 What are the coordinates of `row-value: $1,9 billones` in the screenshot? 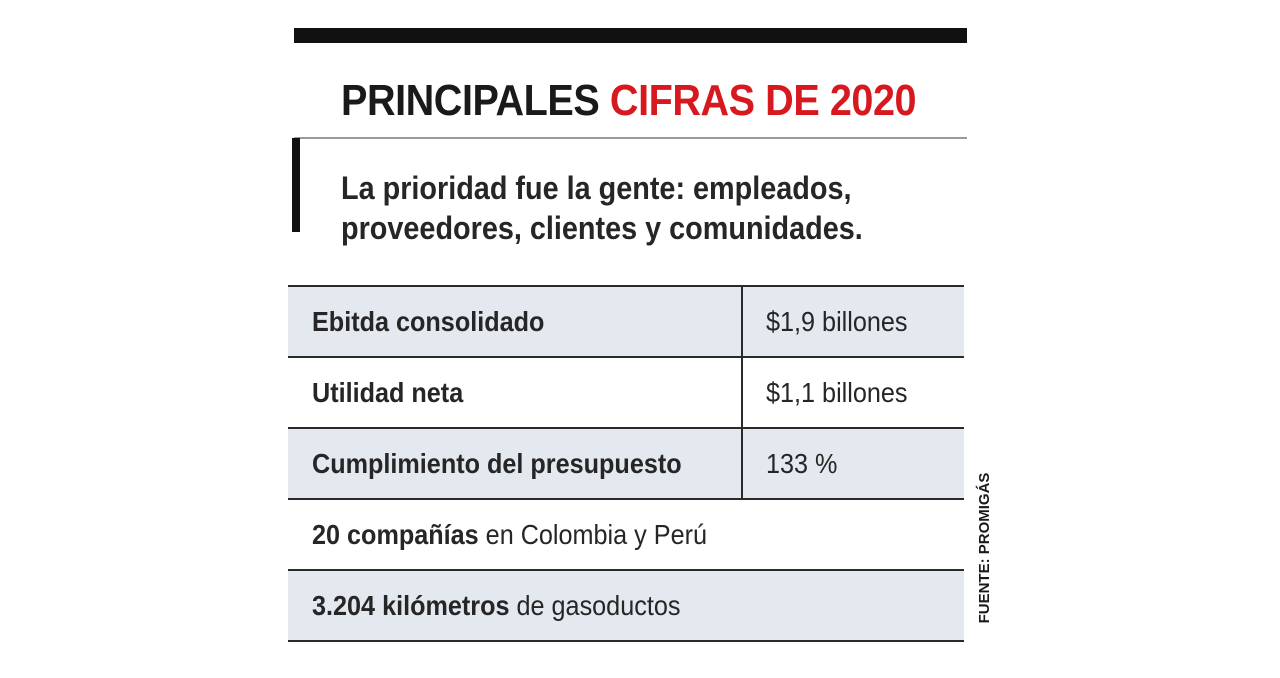 It's located at (837, 321).